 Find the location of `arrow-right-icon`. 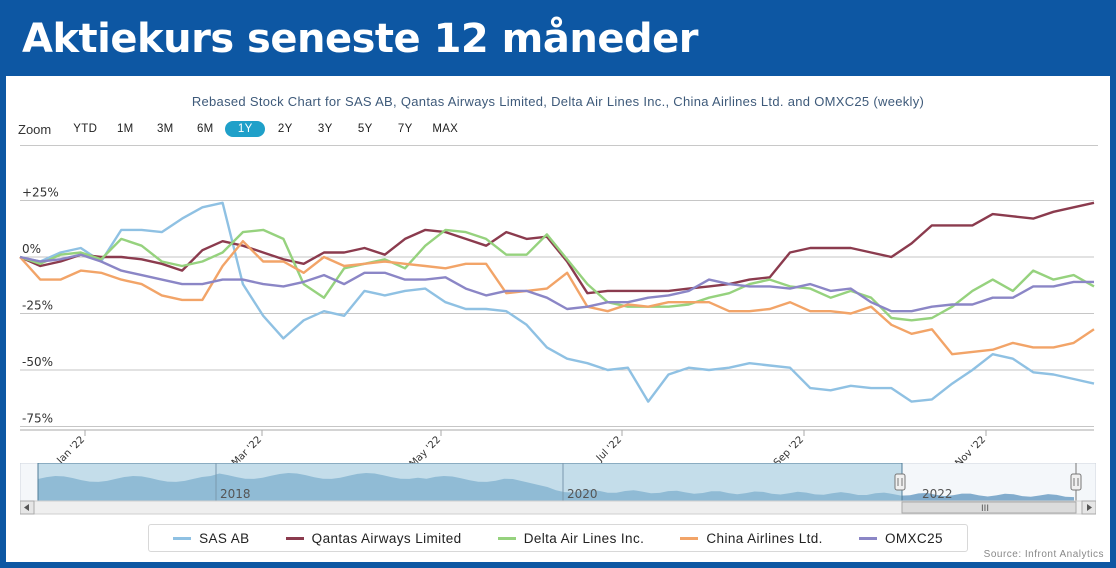

arrow-right-icon is located at coordinates (1089, 507).